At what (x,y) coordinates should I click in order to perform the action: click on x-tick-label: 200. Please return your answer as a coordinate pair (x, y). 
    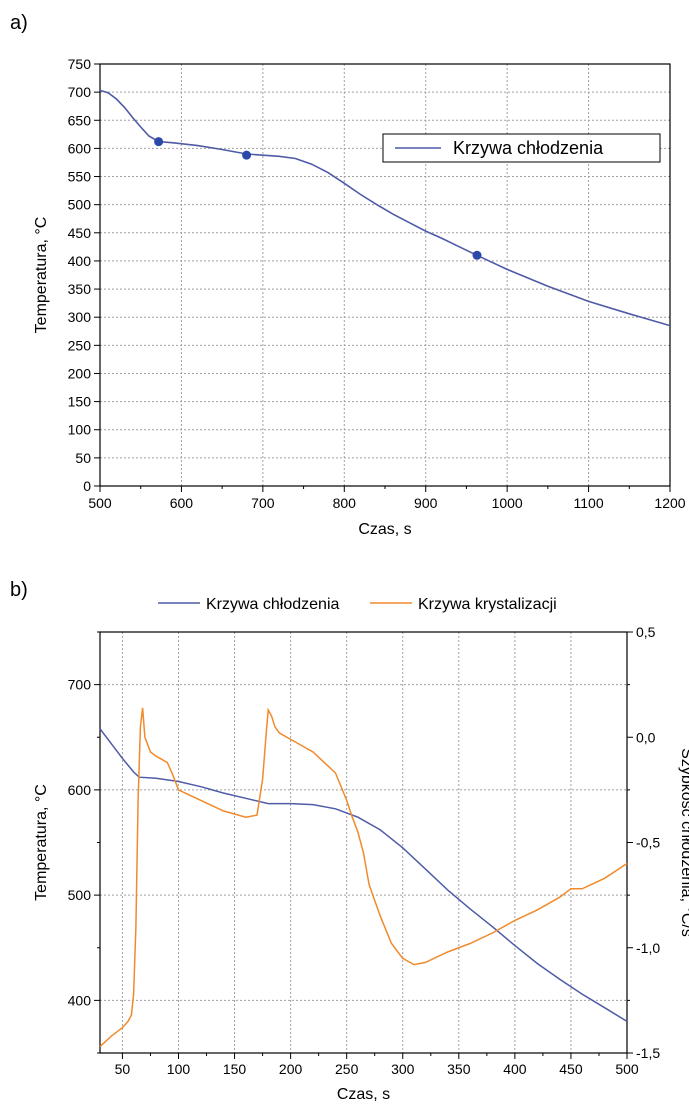
    Looking at the image, I should click on (291, 1069).